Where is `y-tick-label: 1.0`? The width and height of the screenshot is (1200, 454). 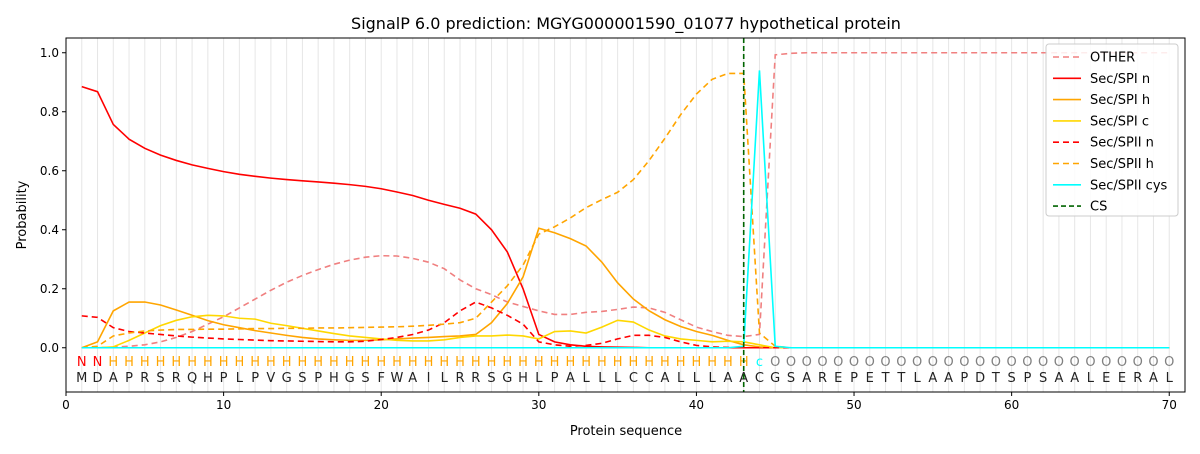 y-tick-label: 1.0 is located at coordinates (49, 53).